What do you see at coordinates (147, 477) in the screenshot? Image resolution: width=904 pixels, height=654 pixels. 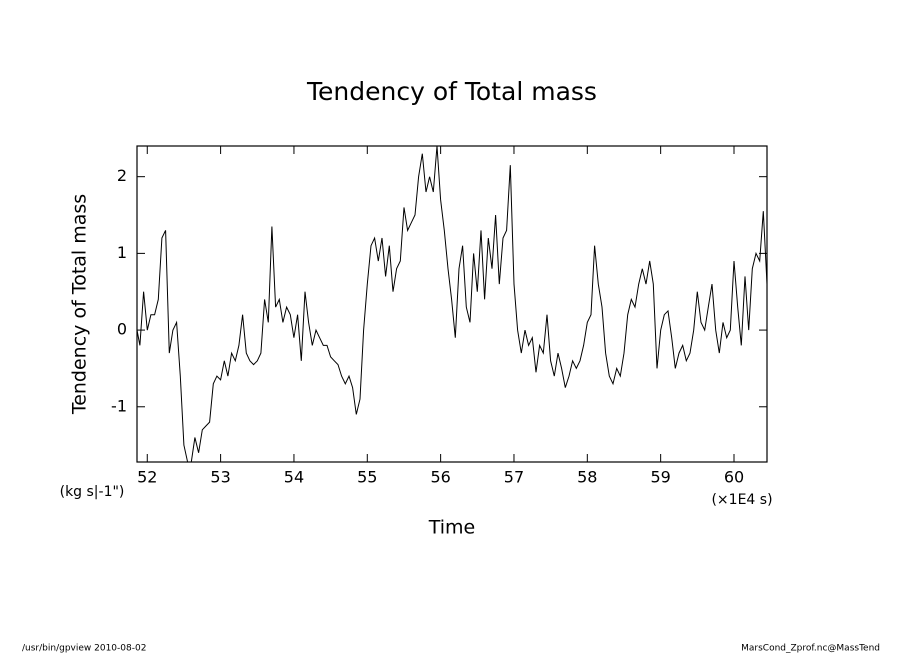 I see `x-tick-label: 52` at bounding box center [147, 477].